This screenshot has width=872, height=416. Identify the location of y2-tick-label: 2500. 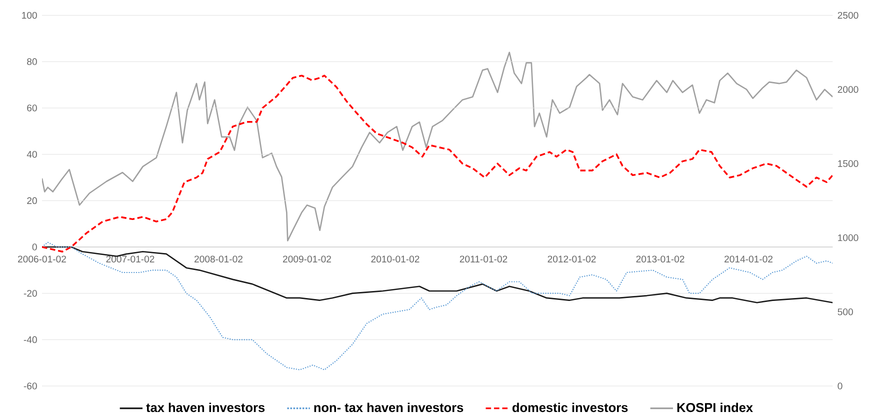
(848, 15).